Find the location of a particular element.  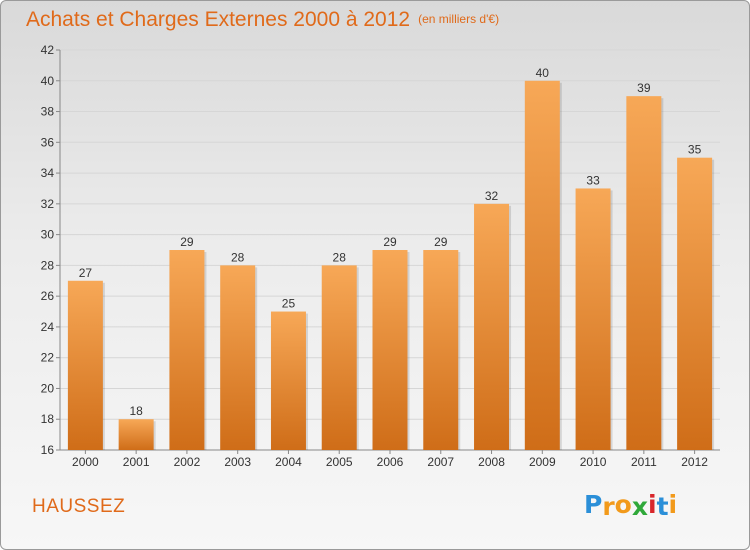

x-tick-label: 2007 is located at coordinates (440, 462).